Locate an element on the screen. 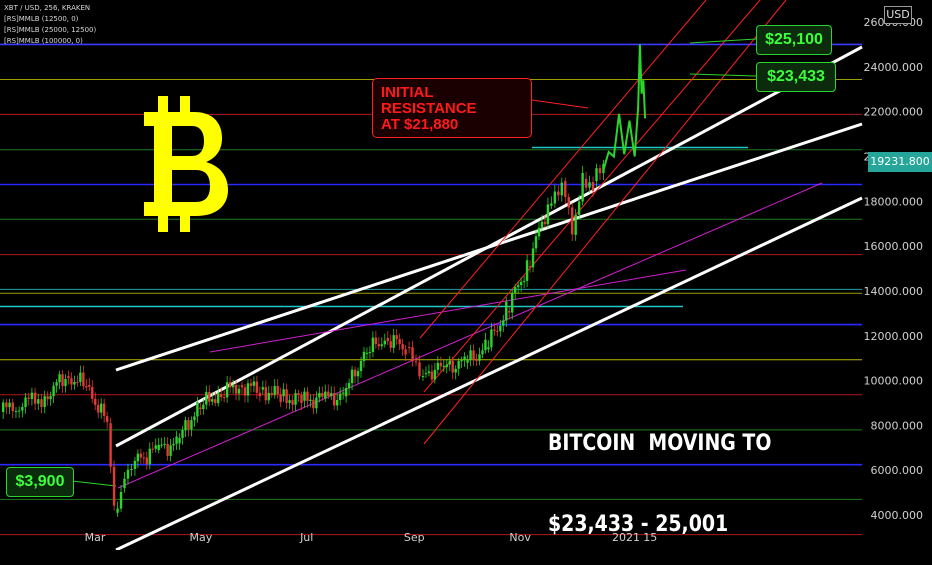  y-tick-label-7: 12000.000 is located at coordinates (894, 336).